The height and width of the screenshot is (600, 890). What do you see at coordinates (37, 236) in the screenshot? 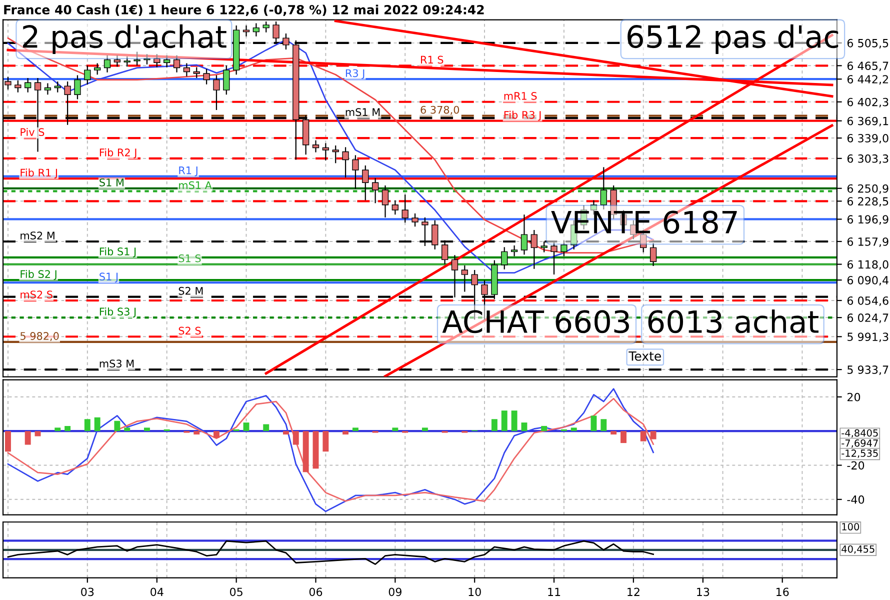
I see `ref-line-label: mS2 M` at bounding box center [37, 236].